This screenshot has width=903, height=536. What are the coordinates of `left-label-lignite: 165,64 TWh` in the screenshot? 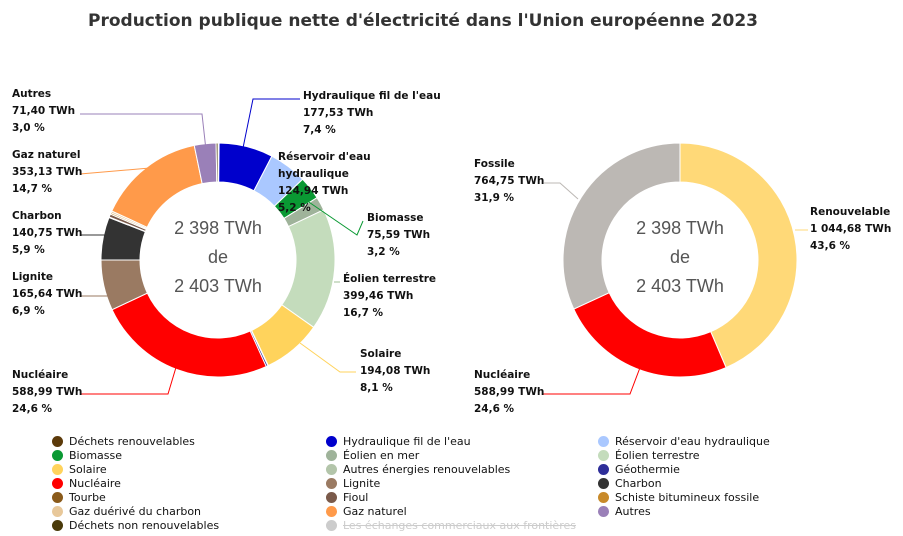 It's located at (47, 294).